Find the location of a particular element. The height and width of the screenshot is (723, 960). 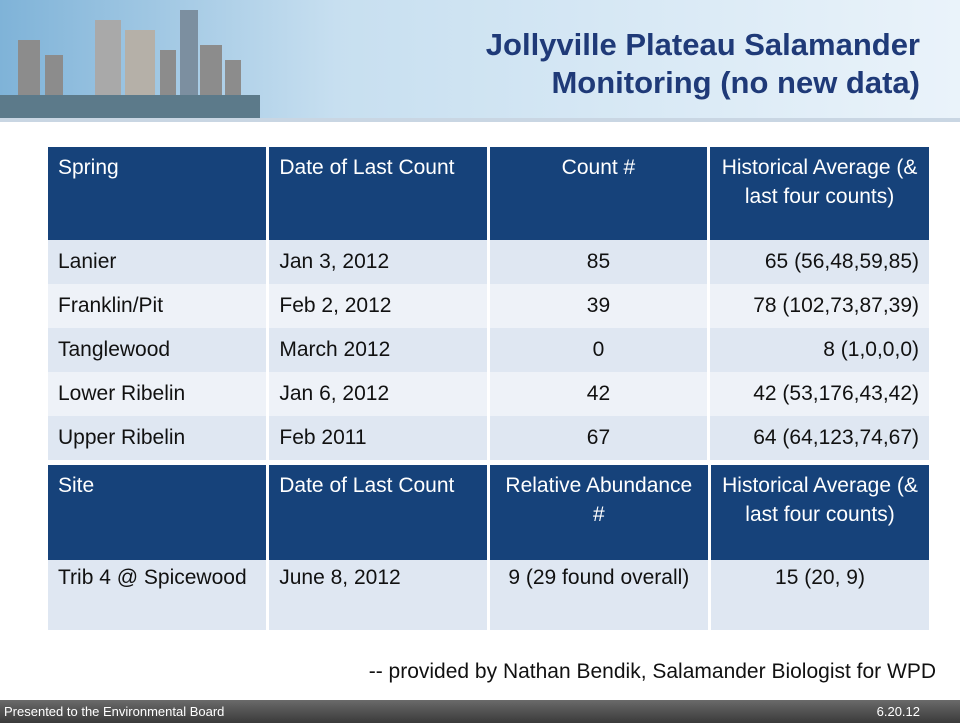

cell: Tanglewood is located at coordinates (157, 350).